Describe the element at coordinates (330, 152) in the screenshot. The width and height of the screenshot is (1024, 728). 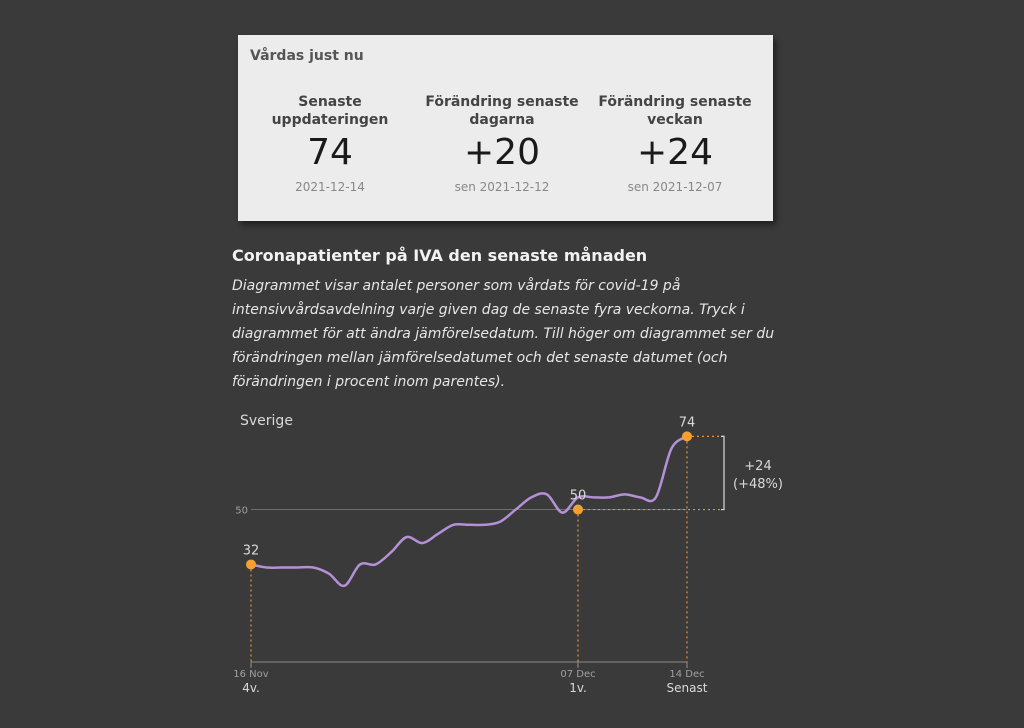
I see `stat-latest-value: 74` at that location.